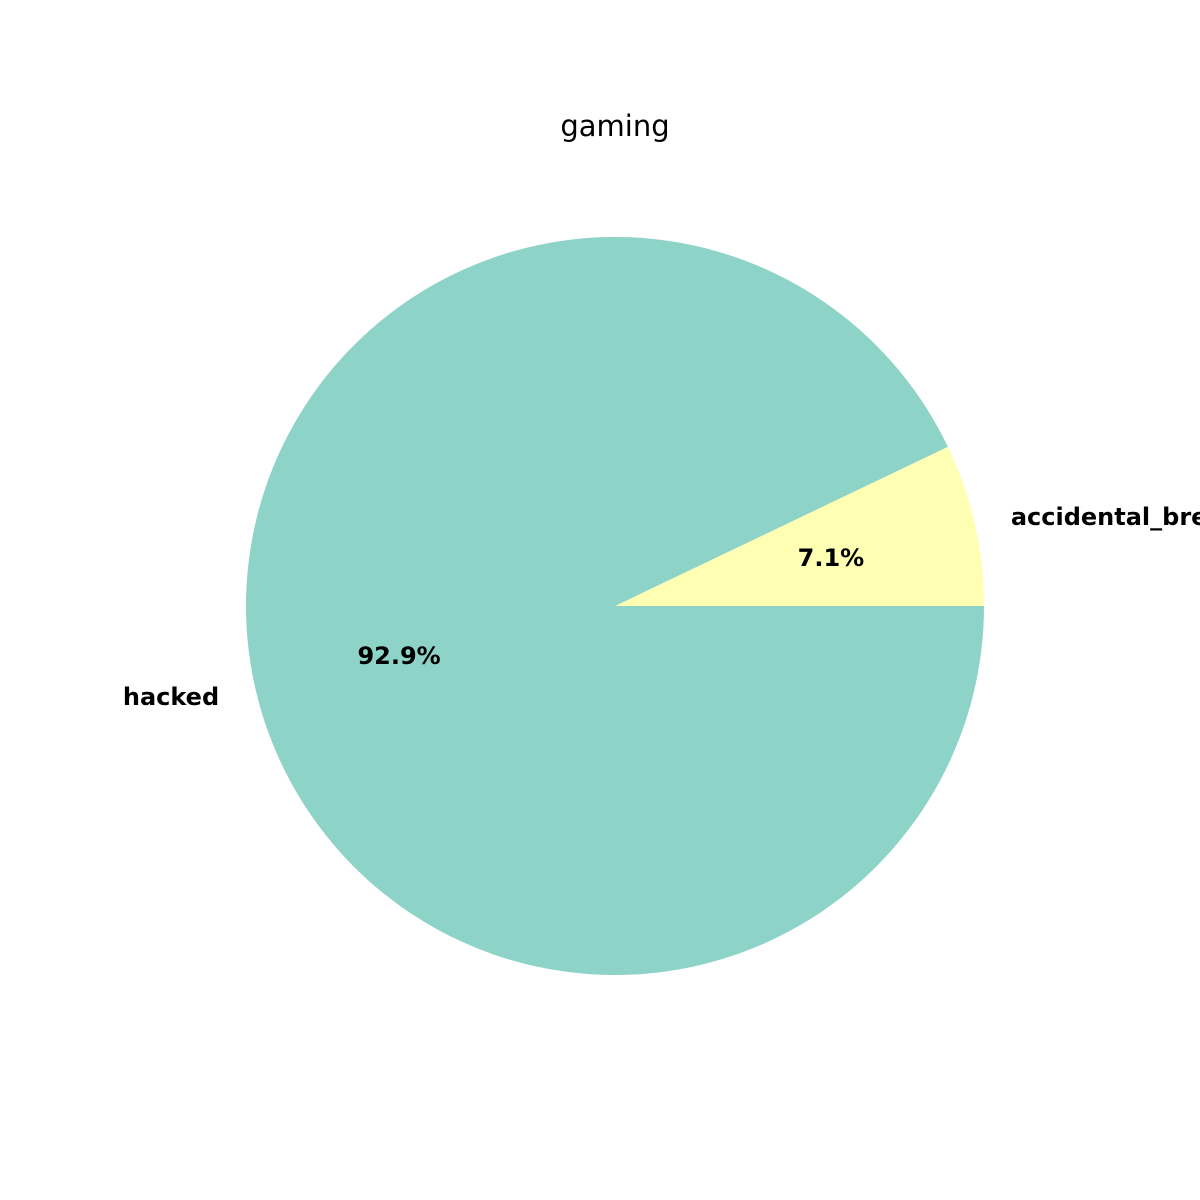  I want to click on pie-slice-accidental-breach, so click(799, 526).